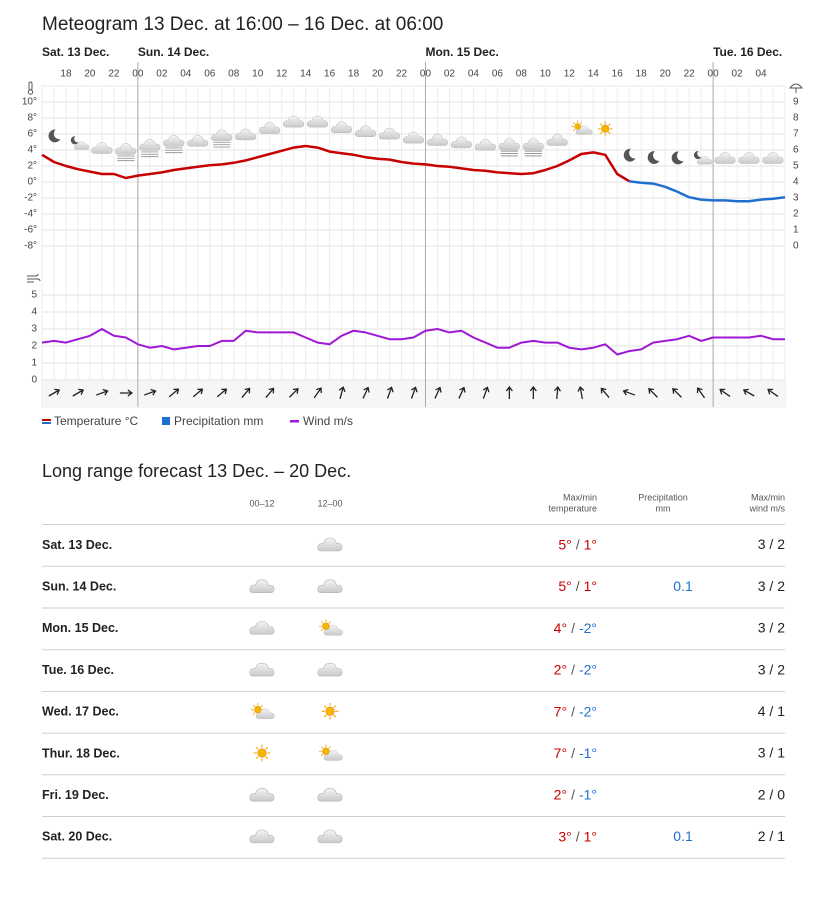  What do you see at coordinates (575, 711) in the screenshot?
I see `temperature: 7° / -2°` at bounding box center [575, 711].